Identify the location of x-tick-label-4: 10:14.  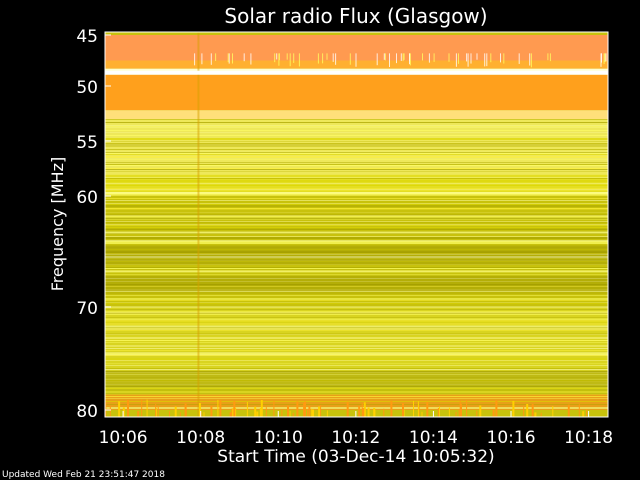
(433, 438).